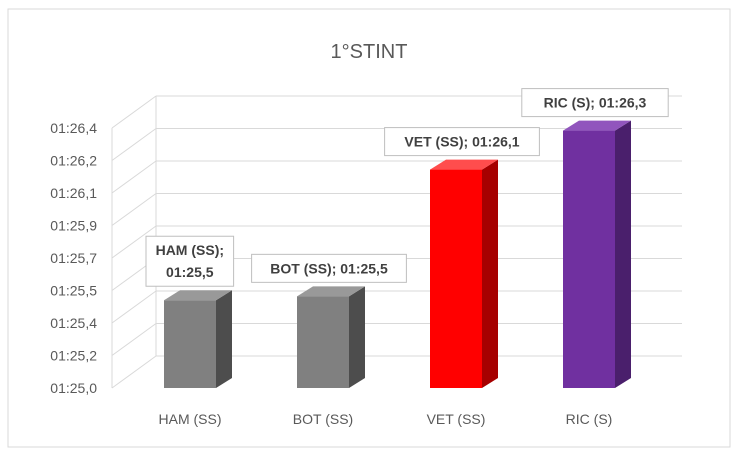 The width and height of the screenshot is (738, 467). What do you see at coordinates (73, 226) in the screenshot?
I see `y-tick-label: 01:25,9` at bounding box center [73, 226].